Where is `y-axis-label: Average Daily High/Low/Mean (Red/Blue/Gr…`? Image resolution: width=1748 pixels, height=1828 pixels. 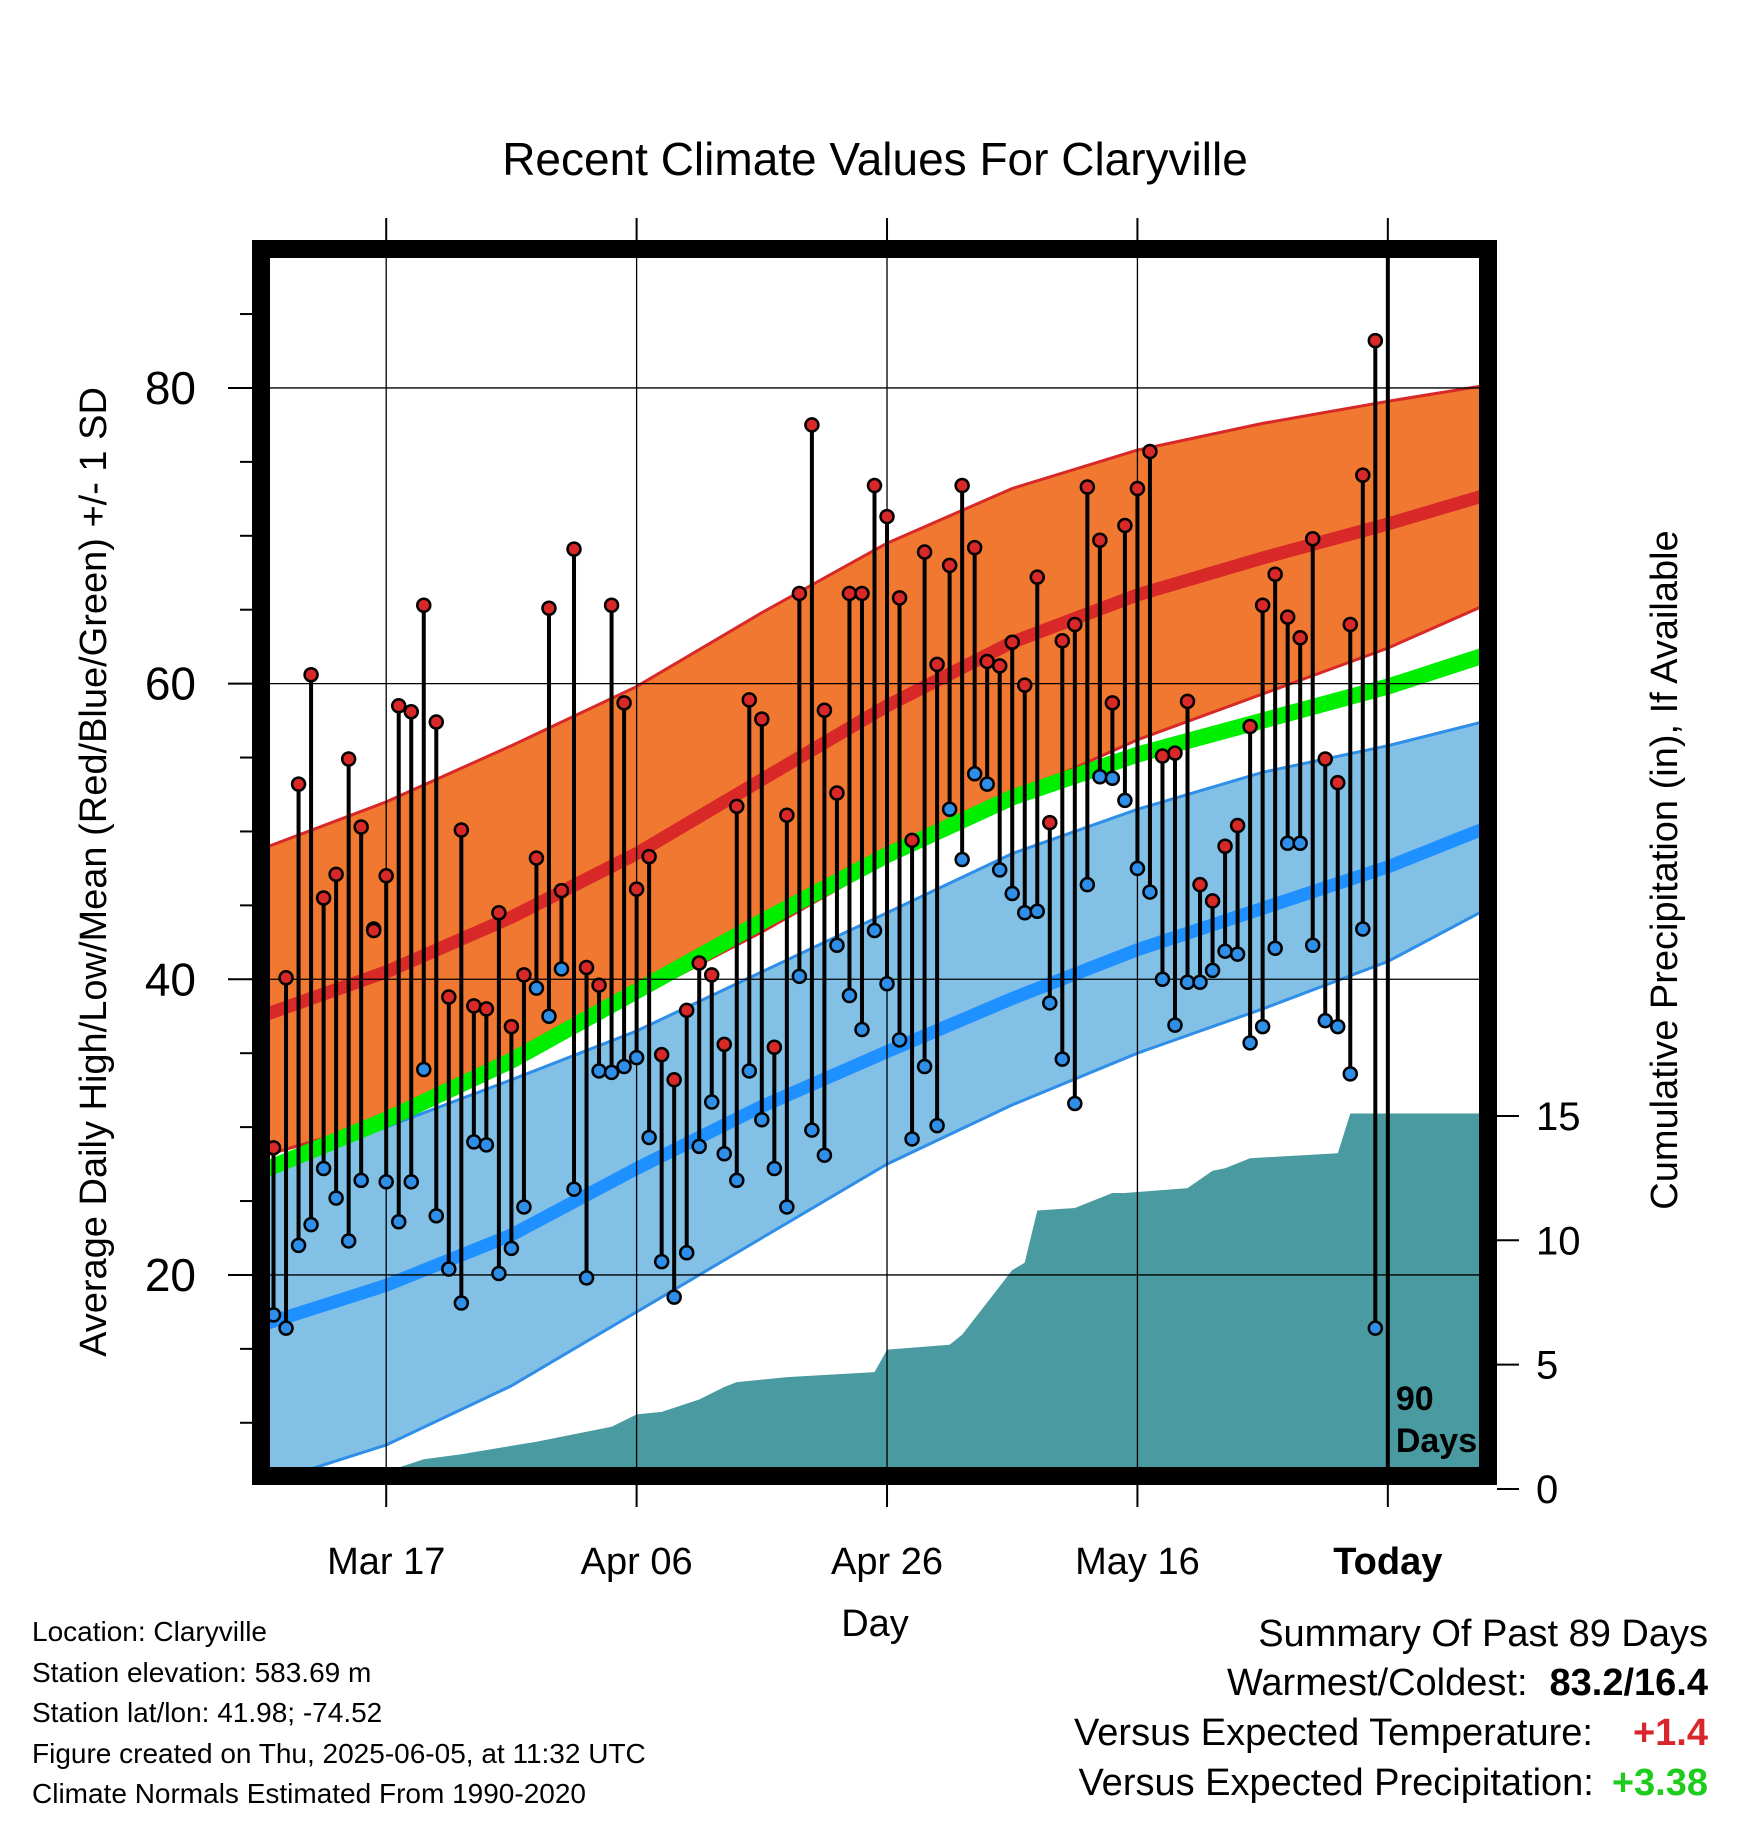
y-axis-label: Average Daily High/Low/Mean (Red/Blue/Gr… is located at coordinates (94, 872).